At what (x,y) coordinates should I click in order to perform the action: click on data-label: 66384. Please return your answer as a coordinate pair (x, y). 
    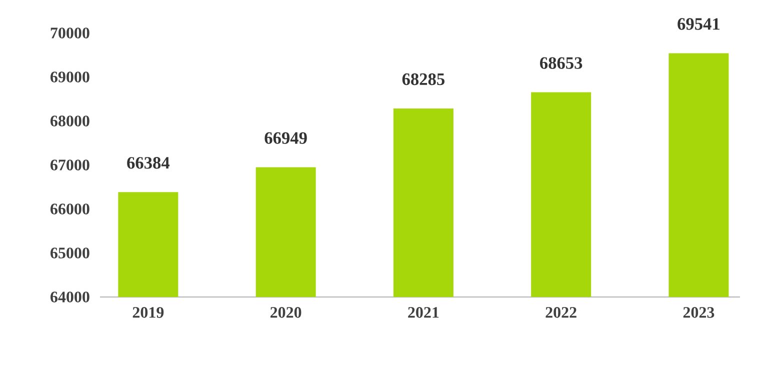
    Looking at the image, I should click on (148, 163).